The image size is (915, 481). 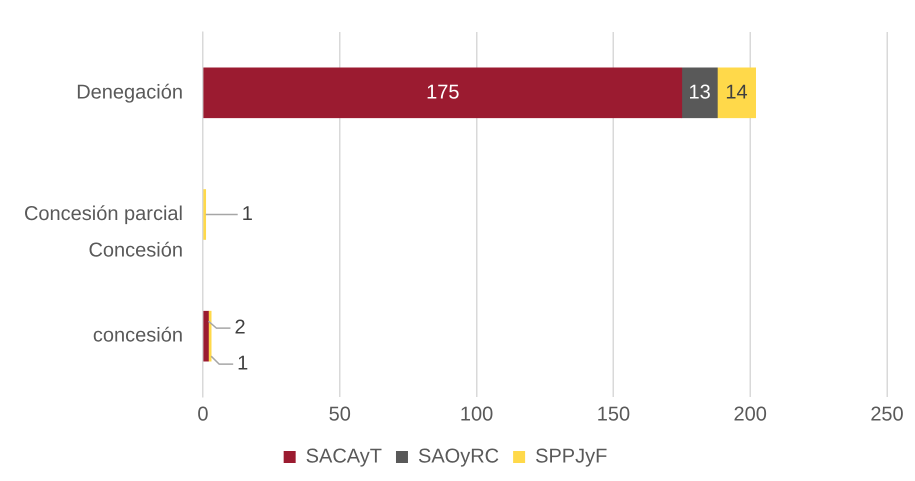 I want to click on y-tick-label: Concesión parcial, so click(x=103, y=214).